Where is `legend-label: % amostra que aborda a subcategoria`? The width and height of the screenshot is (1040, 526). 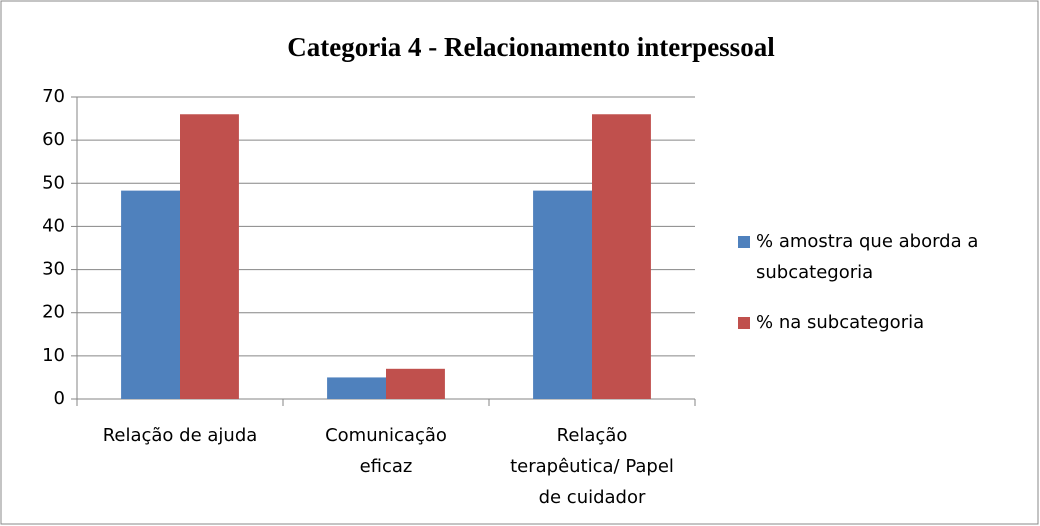
legend-label: % amostra que aborda a subcategoria is located at coordinates (867, 257).